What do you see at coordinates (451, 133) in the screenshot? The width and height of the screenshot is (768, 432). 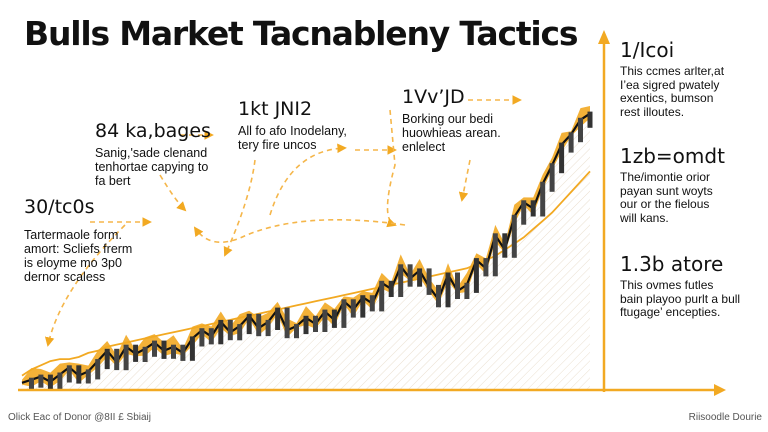 I see `annotation-3-line-2: huowhieas arean.` at bounding box center [451, 133].